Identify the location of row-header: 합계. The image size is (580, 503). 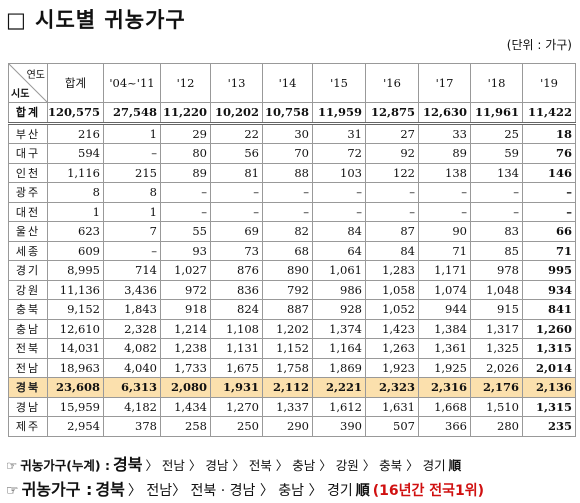
(28, 113).